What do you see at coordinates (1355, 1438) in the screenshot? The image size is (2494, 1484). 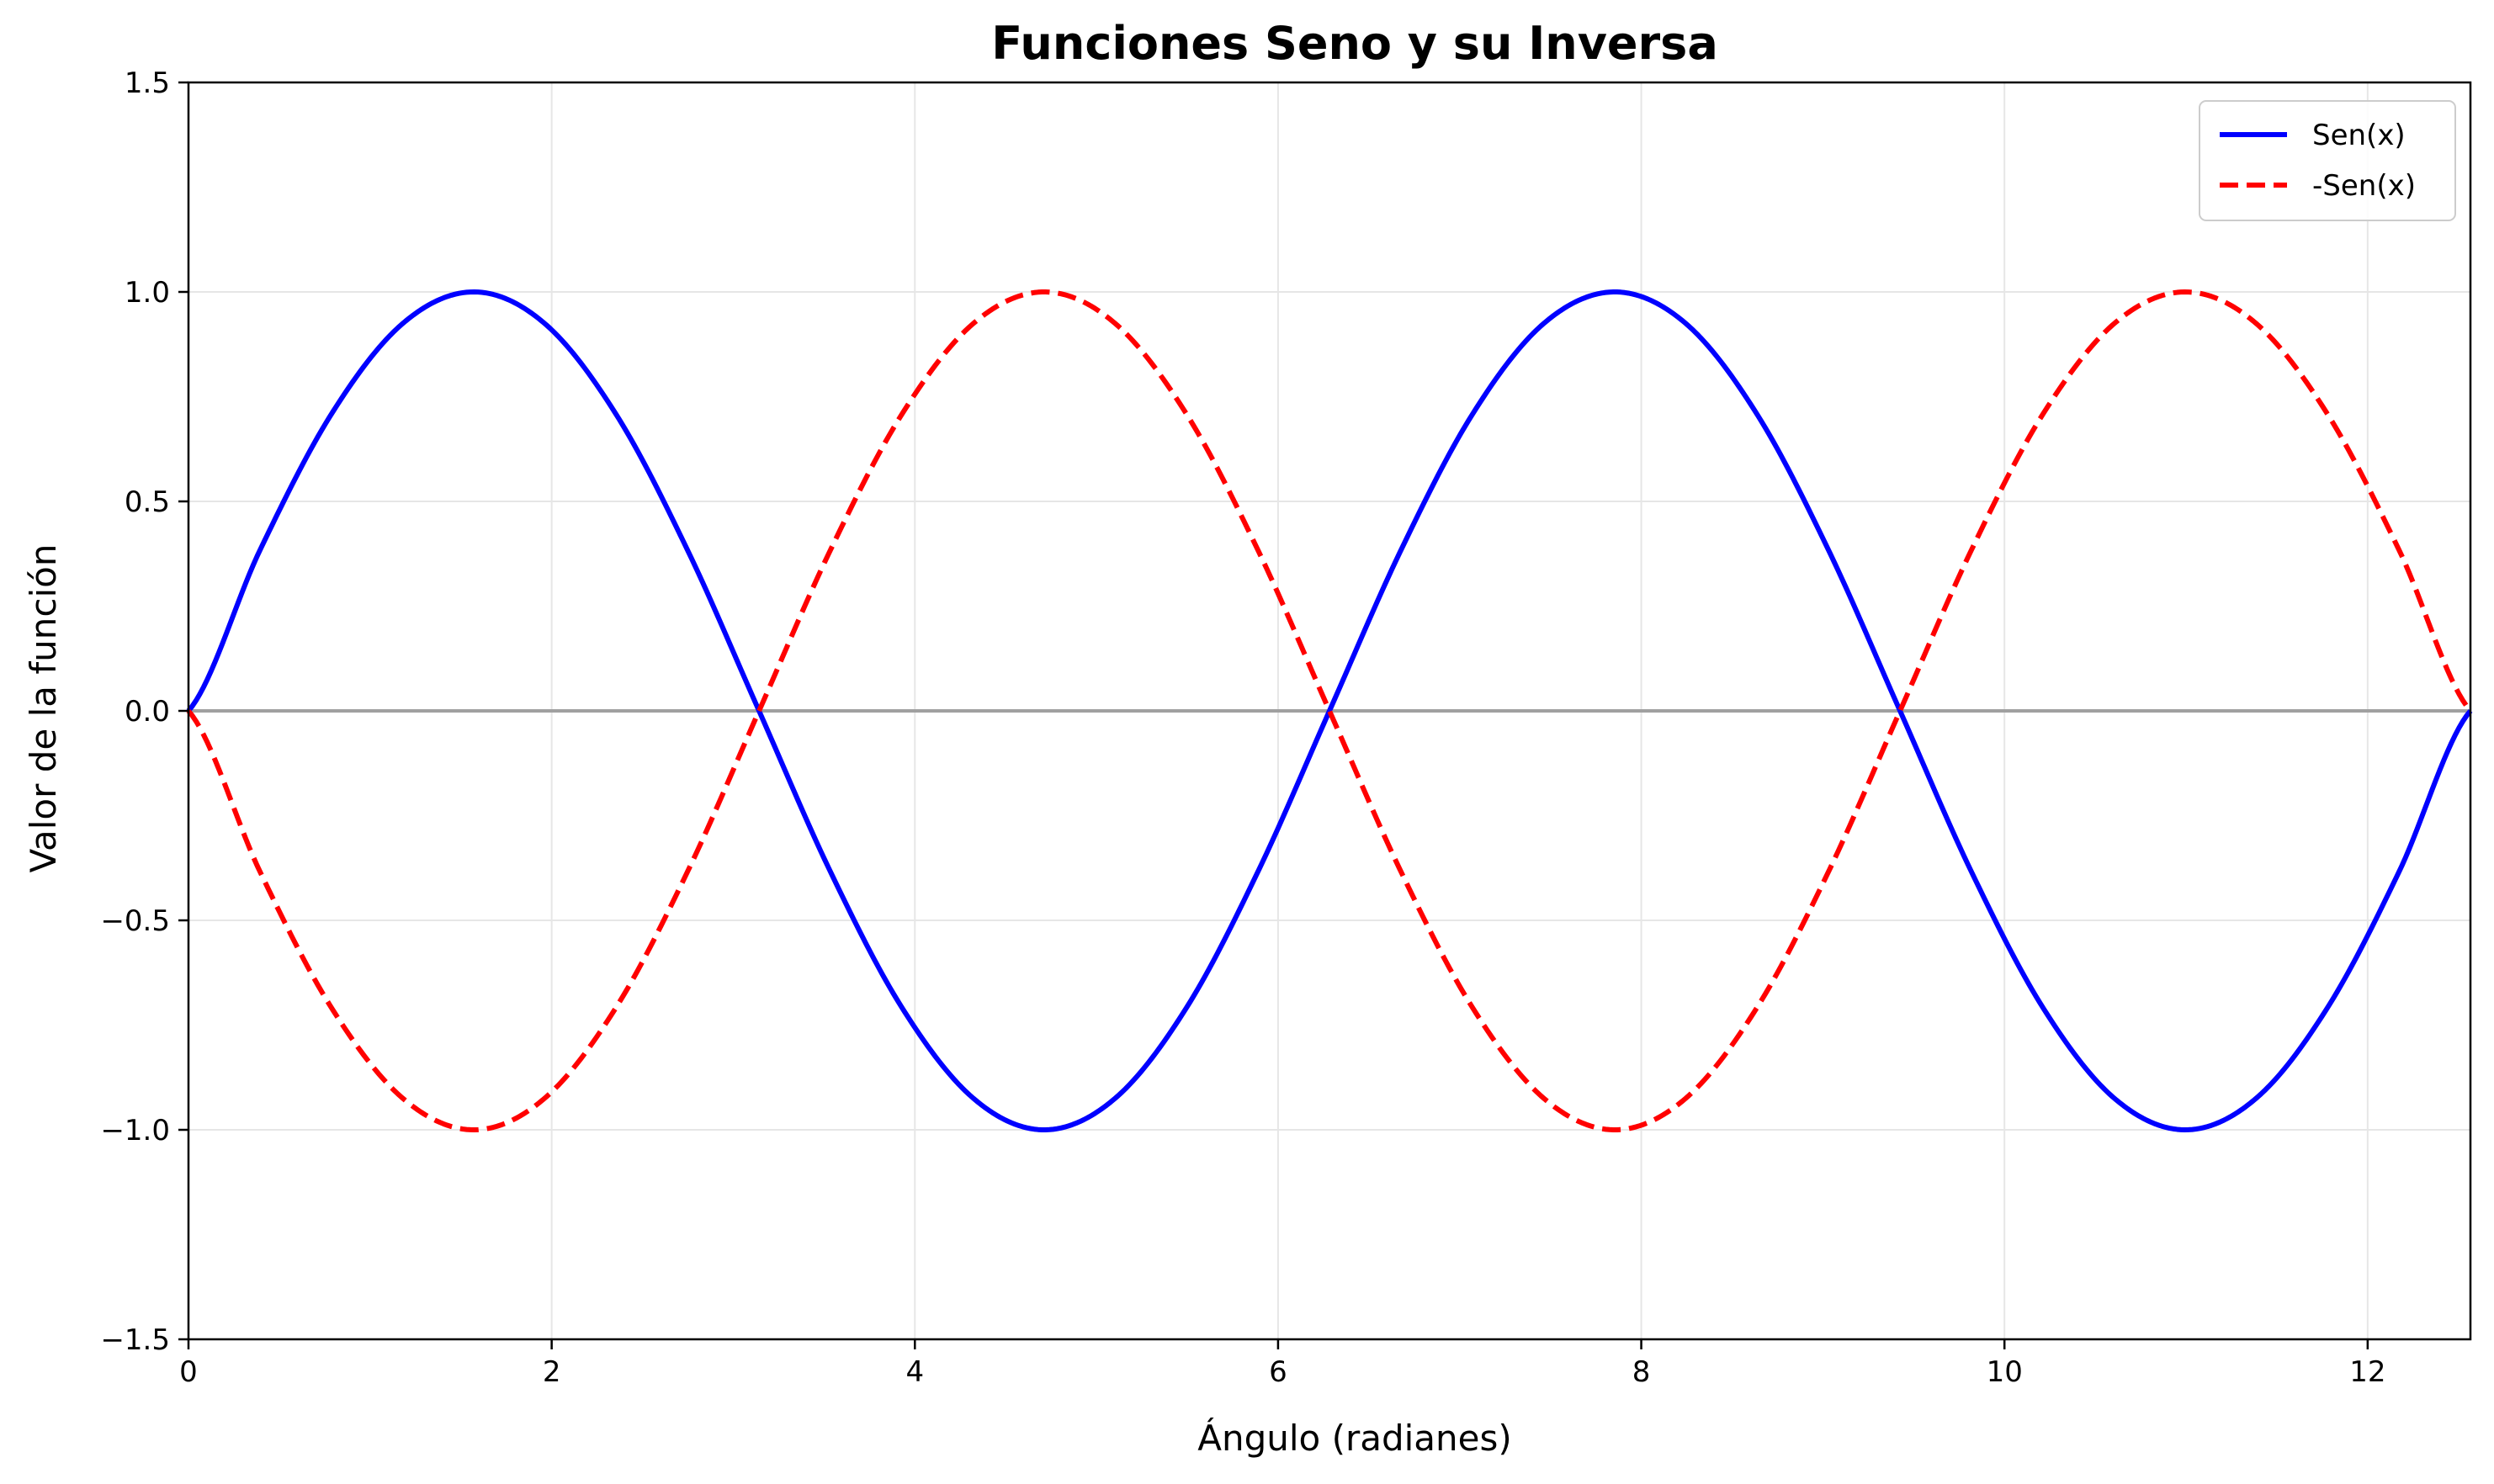 I see `x-axis-label: Ángulo (radianes)` at bounding box center [1355, 1438].